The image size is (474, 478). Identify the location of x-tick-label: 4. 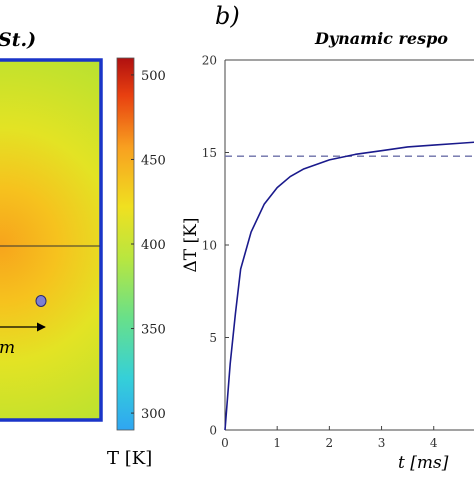
(434, 443).